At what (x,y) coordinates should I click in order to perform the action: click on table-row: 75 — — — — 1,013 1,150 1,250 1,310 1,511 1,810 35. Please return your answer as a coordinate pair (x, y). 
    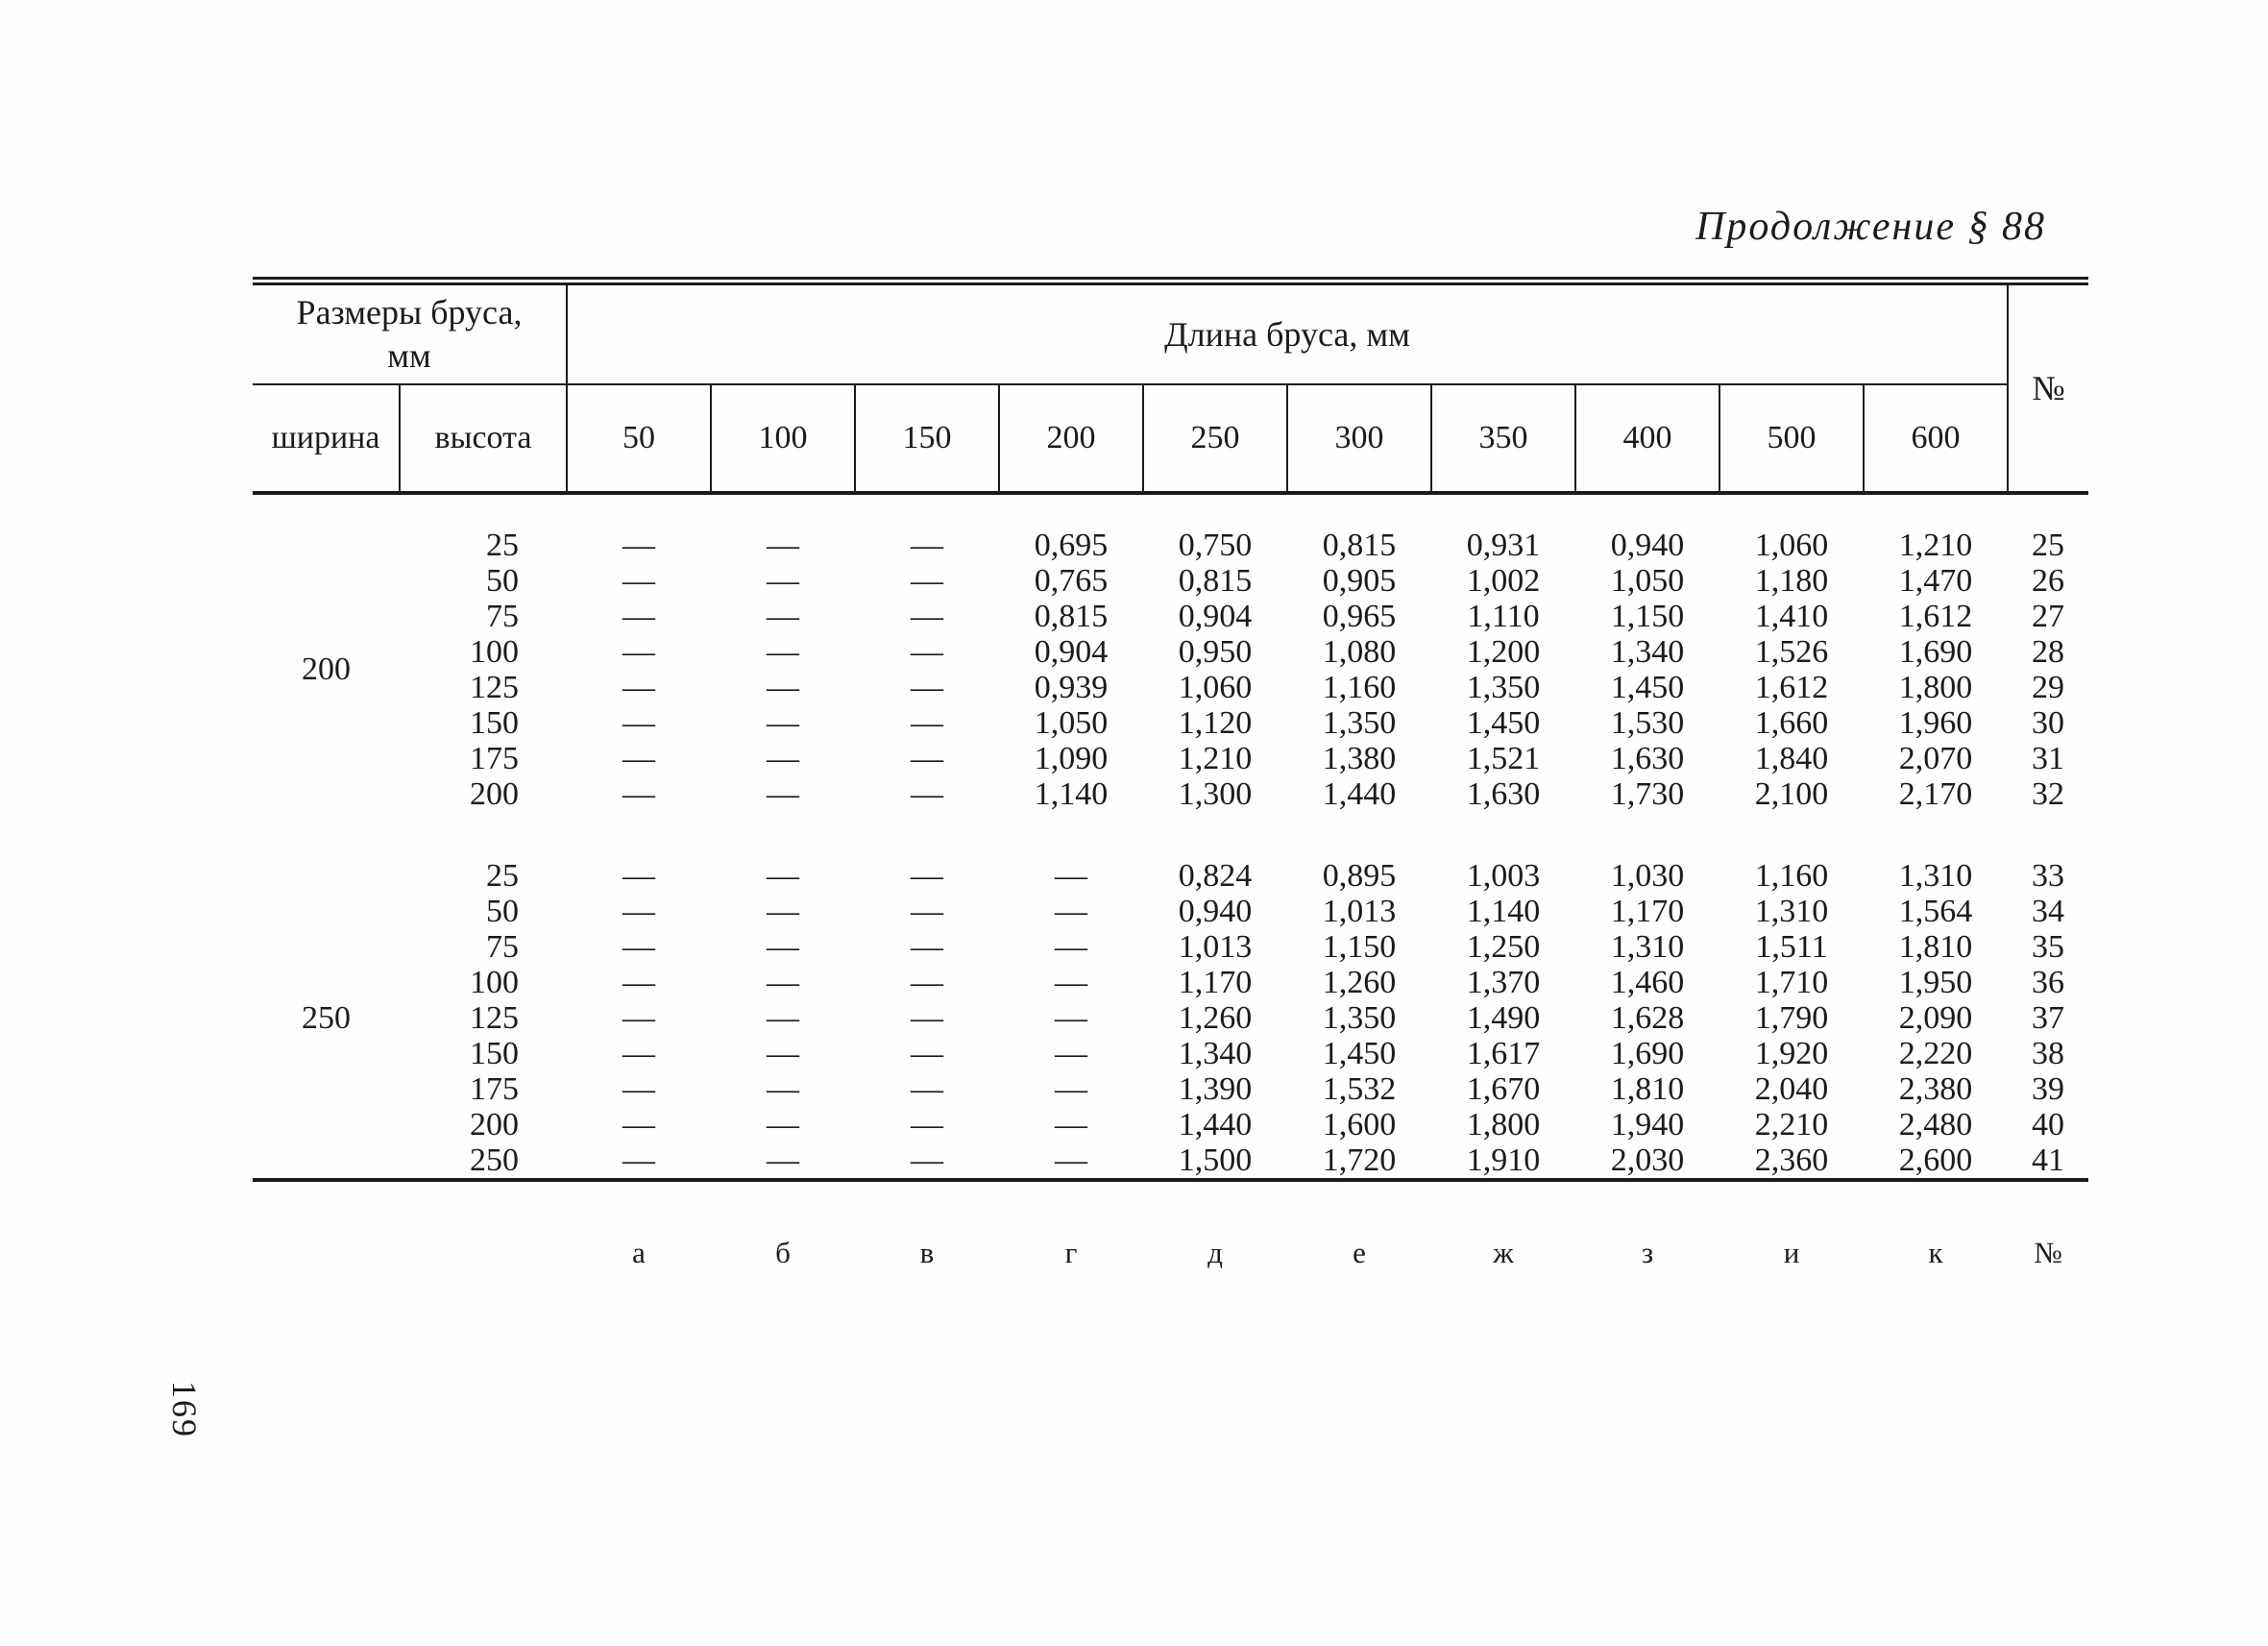
    Looking at the image, I should click on (1170, 947).